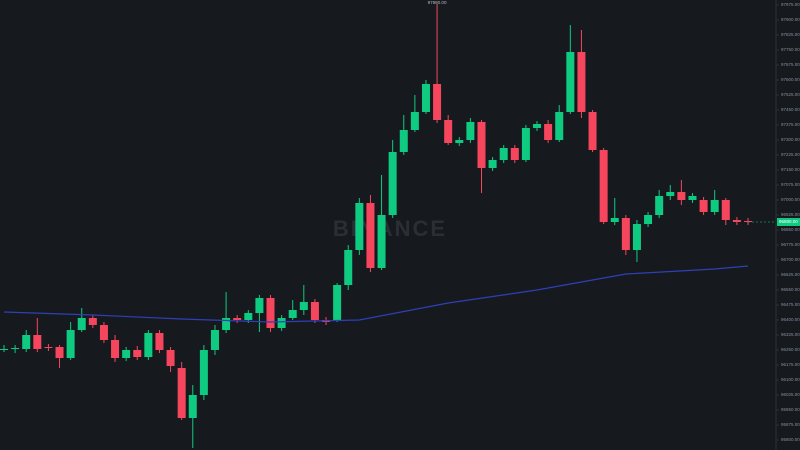 The width and height of the screenshot is (800, 450). Describe the element at coordinates (790, 259) in the screenshot. I see `y-tick-label: 96700.00` at that location.